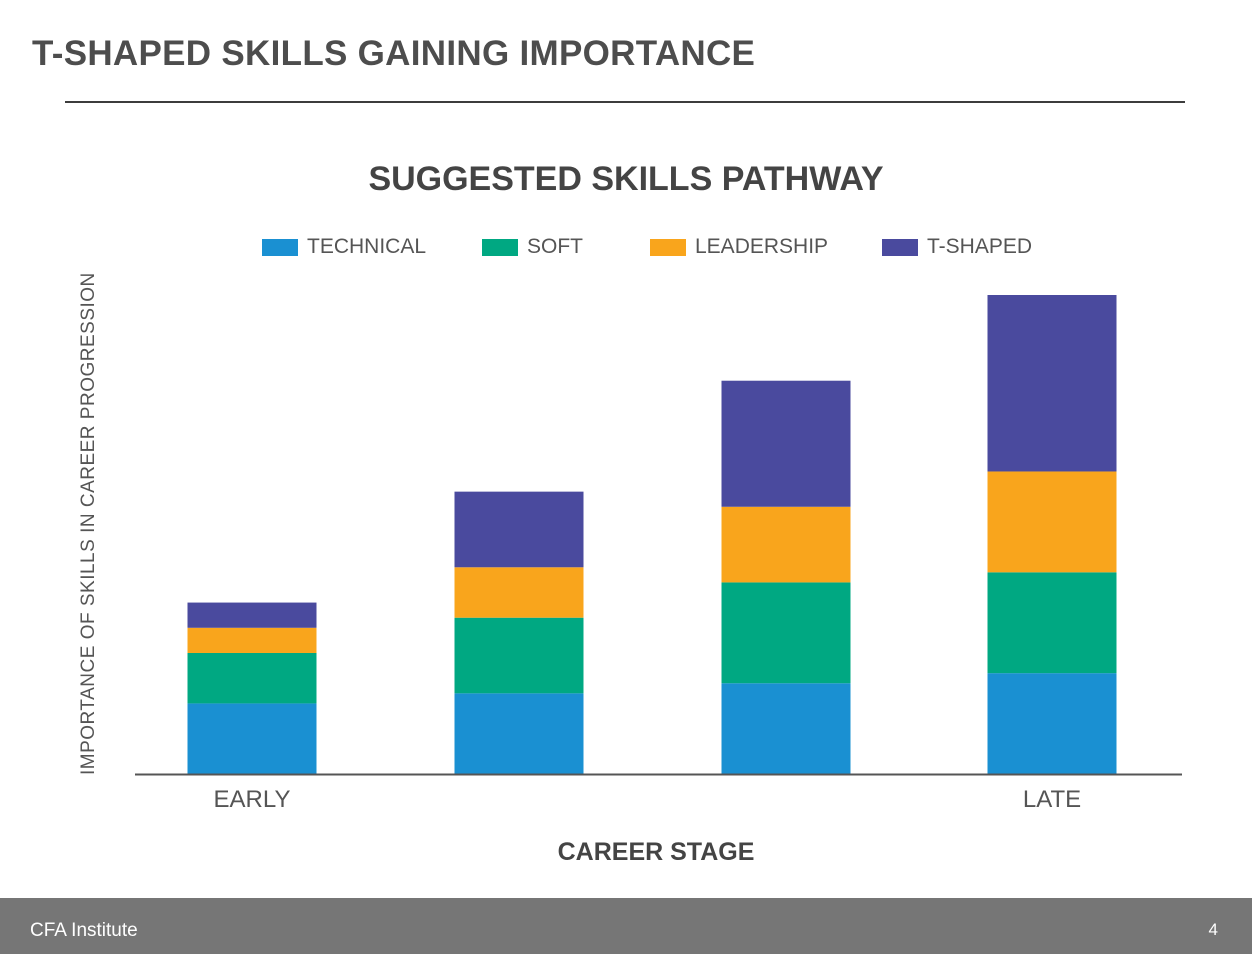 The height and width of the screenshot is (954, 1252). What do you see at coordinates (500, 247) in the screenshot?
I see `legend-swatch-soft` at bounding box center [500, 247].